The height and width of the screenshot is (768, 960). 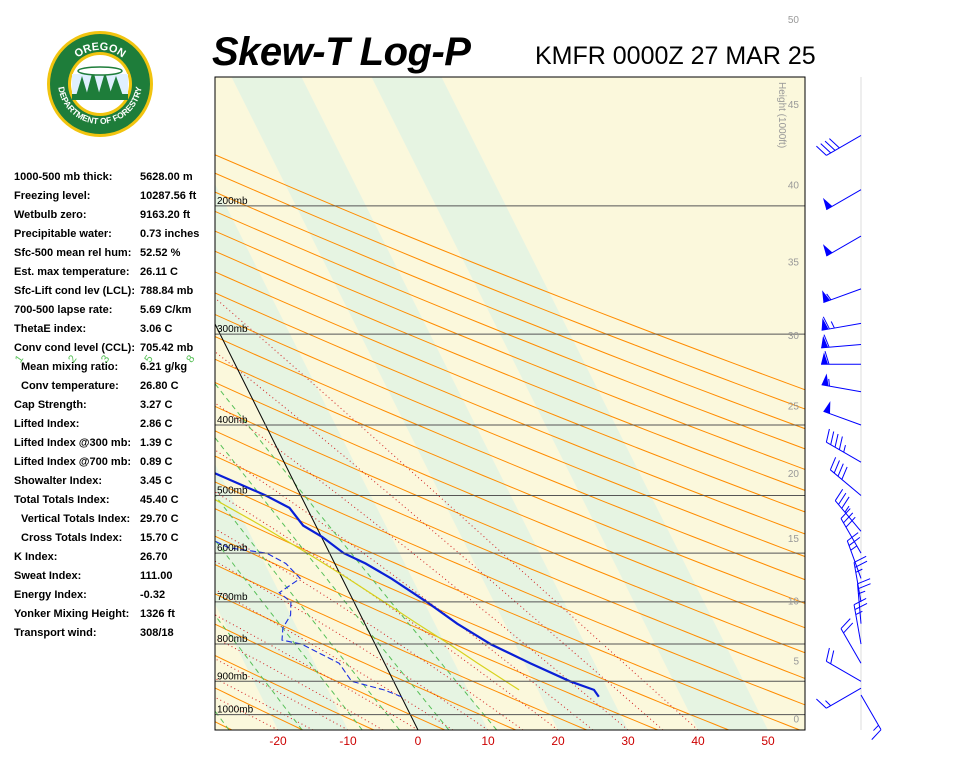 What do you see at coordinates (768, 741) in the screenshot?
I see `temperature-tick-label: 50` at bounding box center [768, 741].